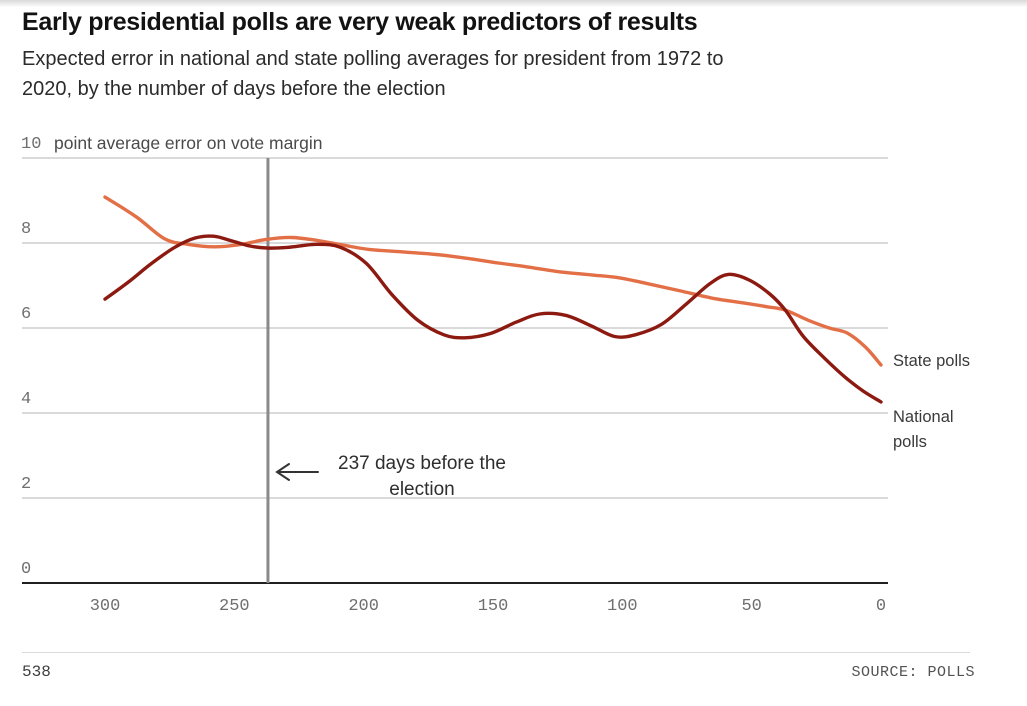 This screenshot has height=706, width=1027. What do you see at coordinates (913, 672) in the screenshot?
I see `footer-source-credit: SOURCE: POLLS` at bounding box center [913, 672].